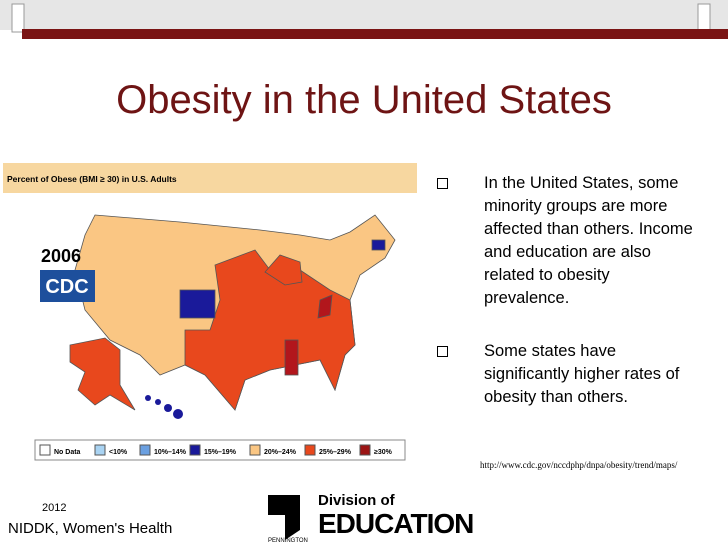 This screenshot has height=546, width=728. I want to click on footer-org: NIDDK, Women's Health, so click(90, 528).